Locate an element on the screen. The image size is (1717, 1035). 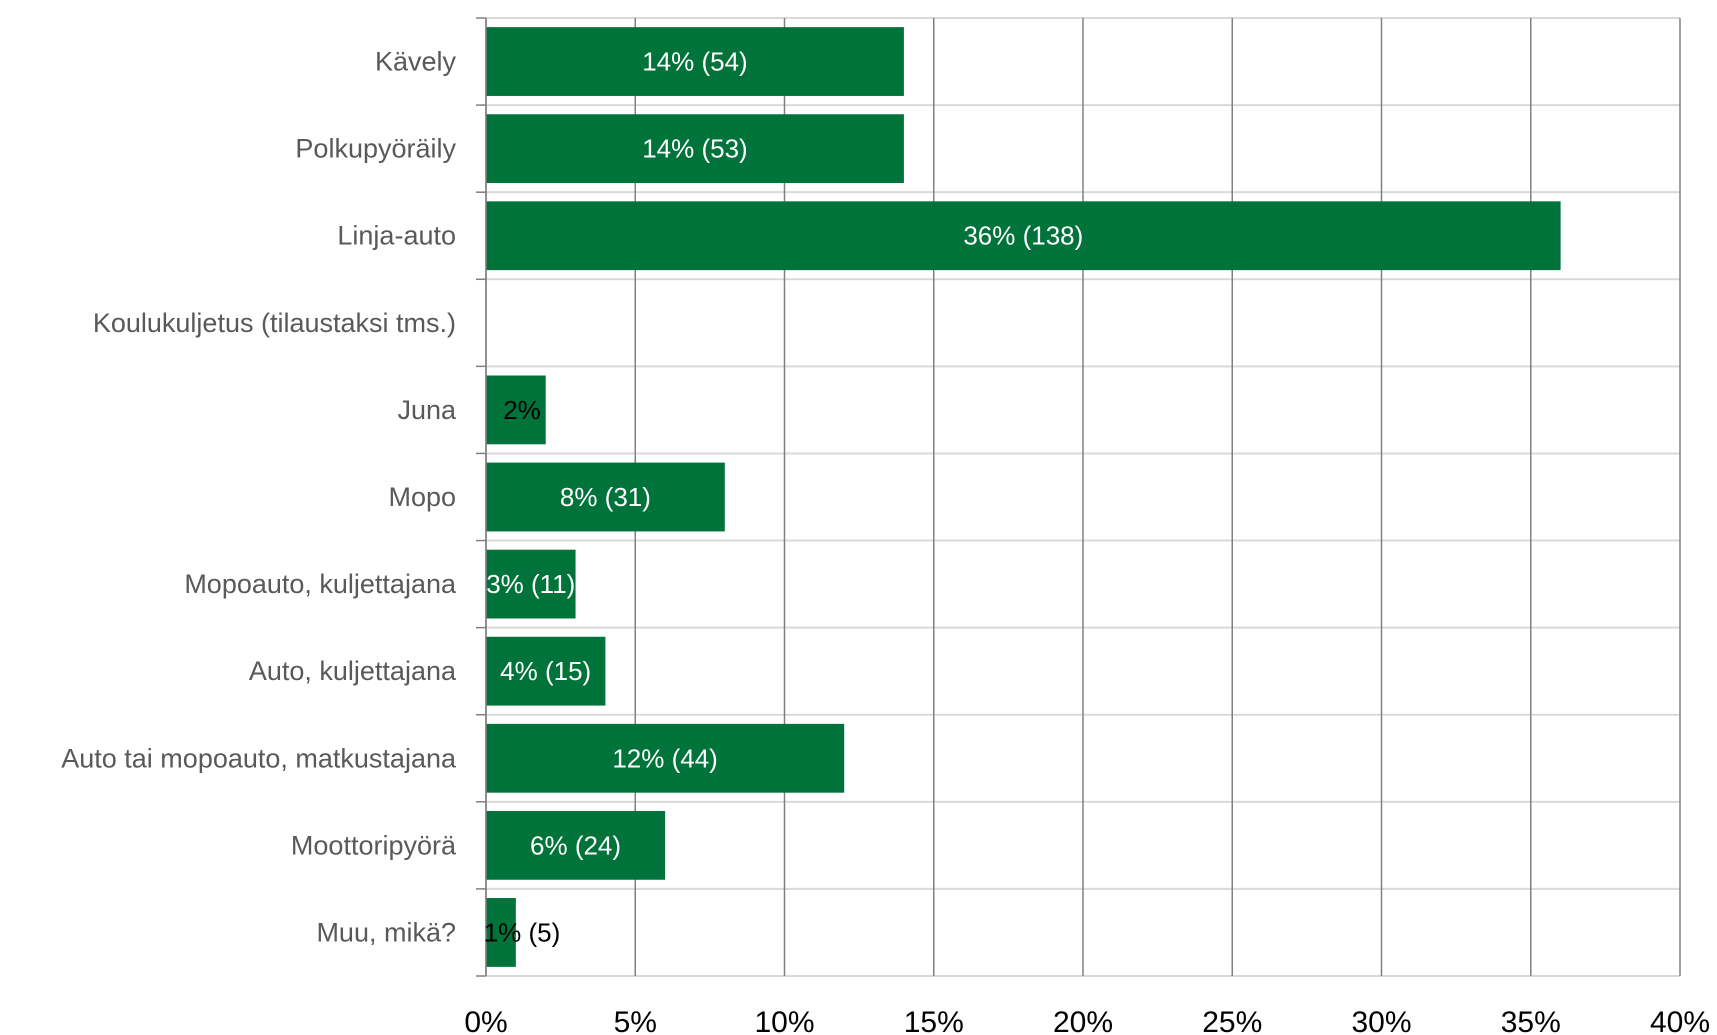
axes is located at coordinates (481, 497).